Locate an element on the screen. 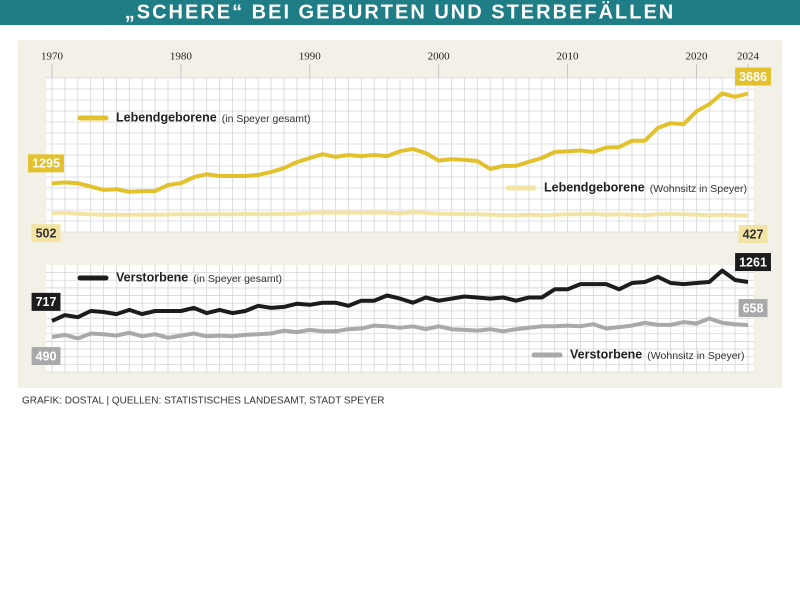  value-label-text: 427 is located at coordinates (753, 234).